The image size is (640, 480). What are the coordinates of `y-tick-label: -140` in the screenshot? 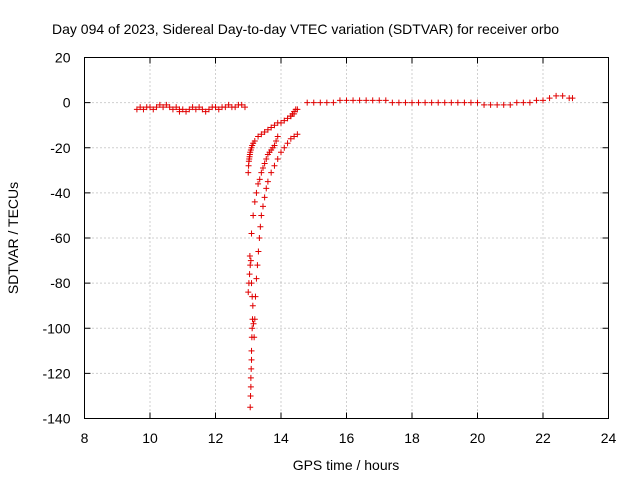 It's located at (56, 419).